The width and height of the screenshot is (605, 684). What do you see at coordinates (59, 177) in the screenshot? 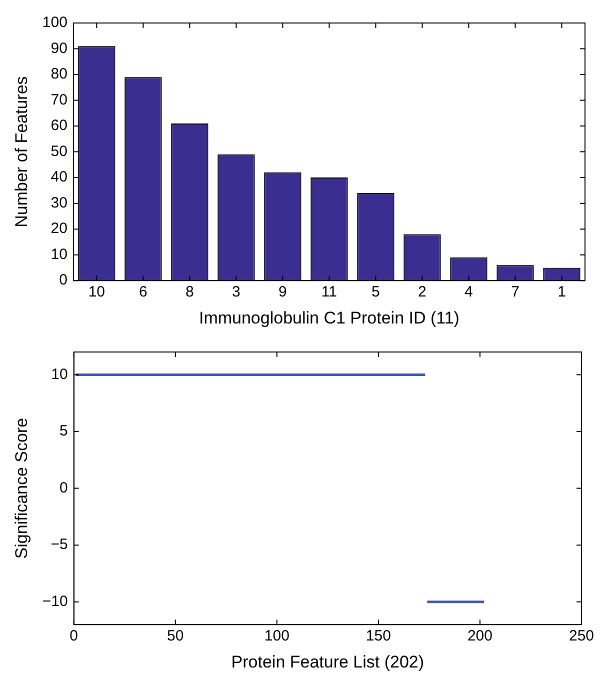
I see `y-tick-label: 40` at bounding box center [59, 177].